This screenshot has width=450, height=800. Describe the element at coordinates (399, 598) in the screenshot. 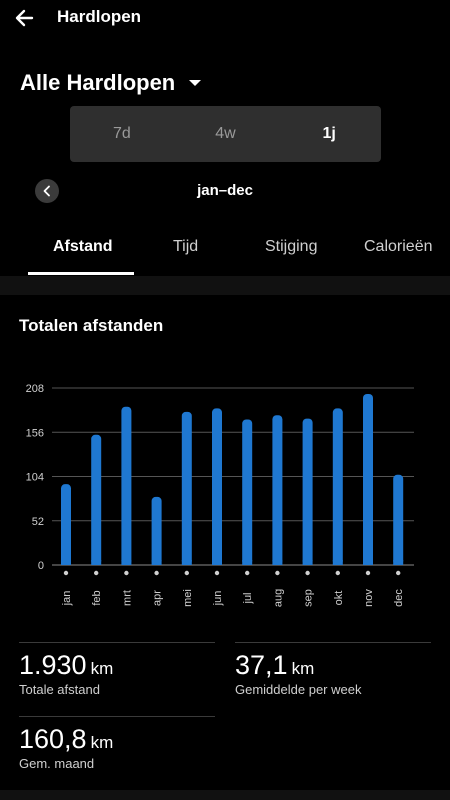

I see `x-tick-label: dec` at that location.